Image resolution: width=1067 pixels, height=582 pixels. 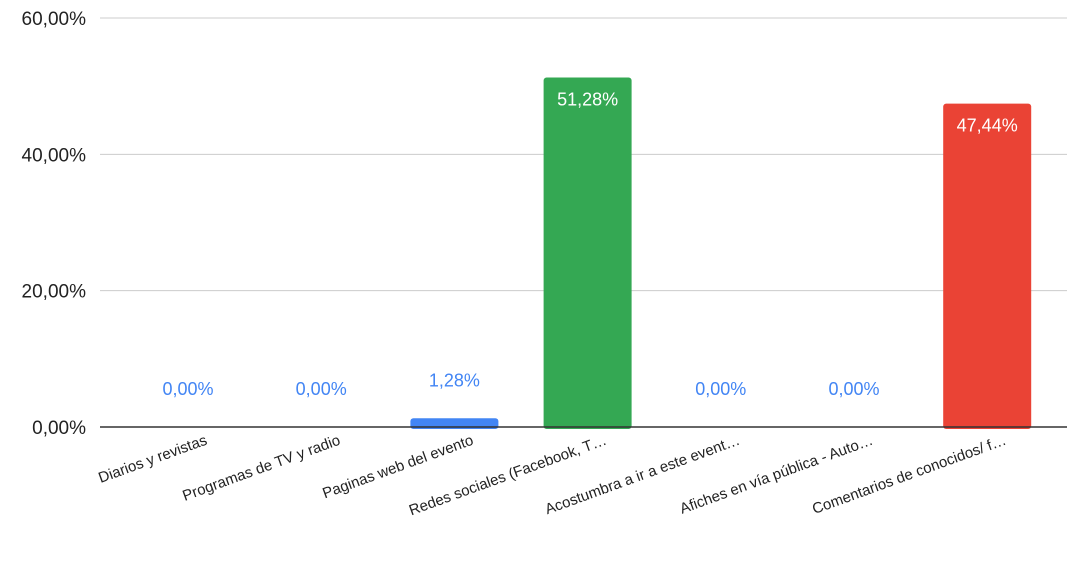 I want to click on y-axis-ticks: 0,00% 20,00% 40,00% 60,00%, so click(x=54, y=224).